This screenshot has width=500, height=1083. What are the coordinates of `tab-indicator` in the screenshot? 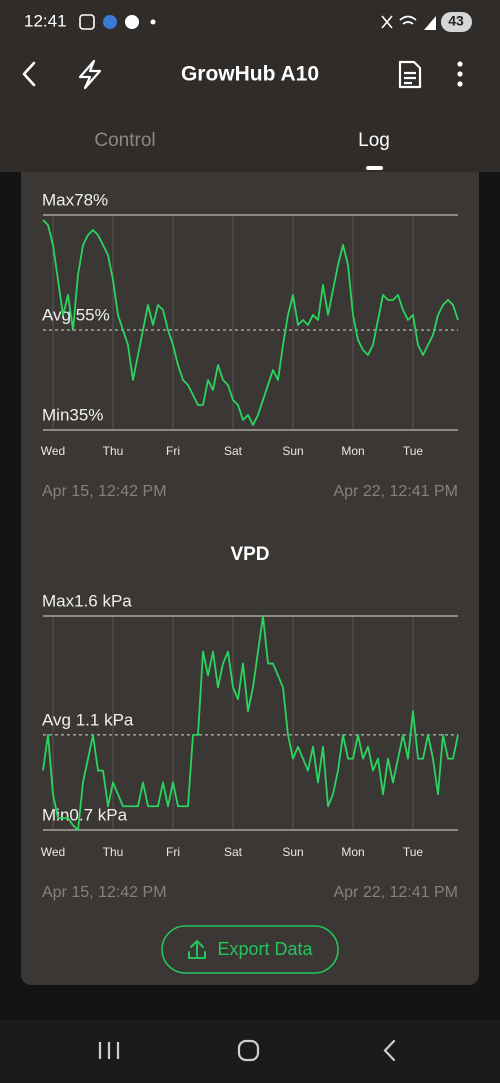 It's located at (374, 168).